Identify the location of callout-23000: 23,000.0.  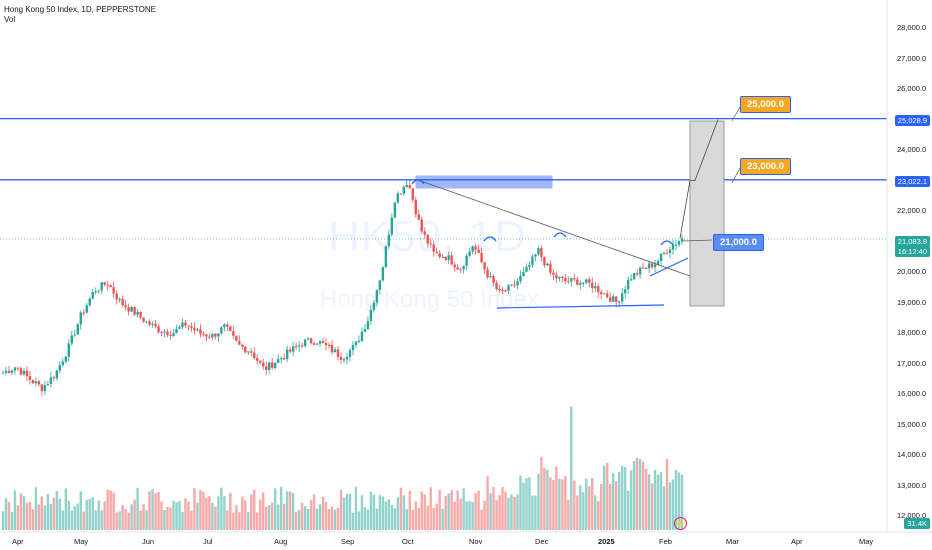
(765, 166).